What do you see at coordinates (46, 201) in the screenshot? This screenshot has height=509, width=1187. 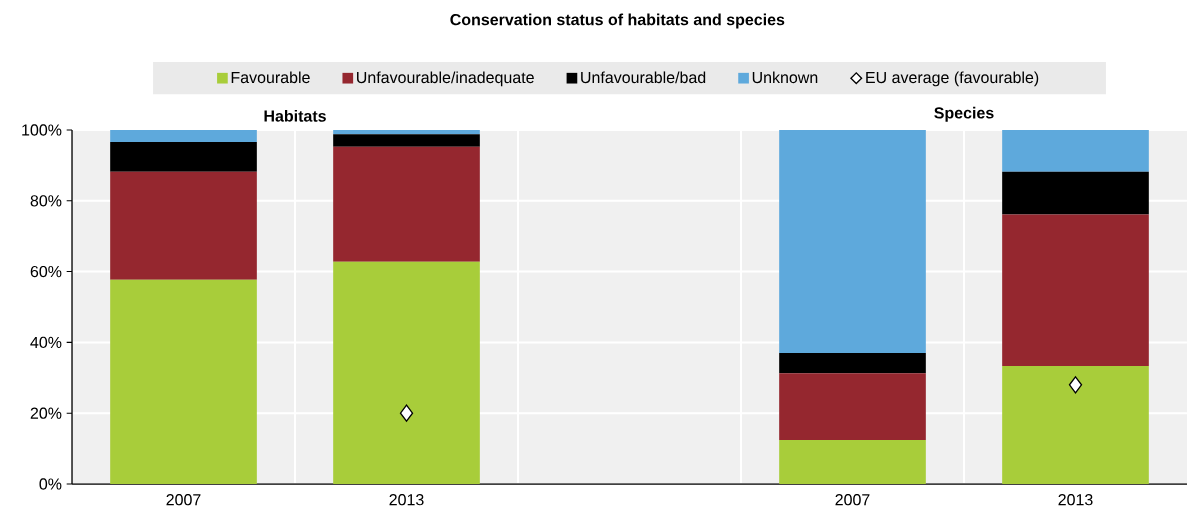 I see `y-tick-label: 80%` at bounding box center [46, 201].